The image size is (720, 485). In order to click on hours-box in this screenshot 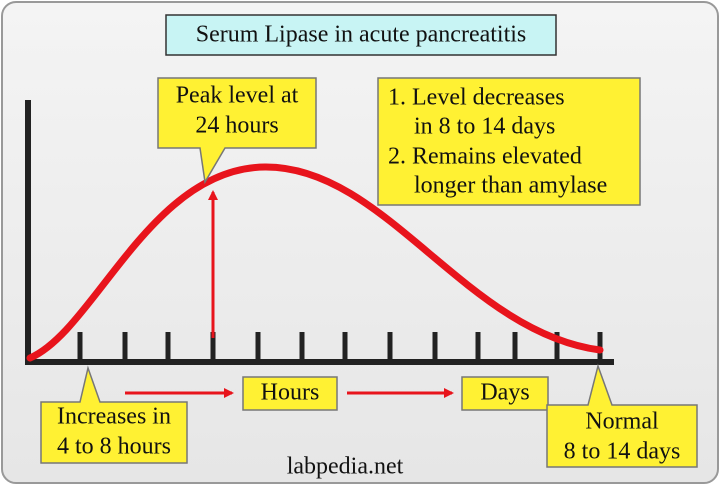, I will do `click(290, 393)`.